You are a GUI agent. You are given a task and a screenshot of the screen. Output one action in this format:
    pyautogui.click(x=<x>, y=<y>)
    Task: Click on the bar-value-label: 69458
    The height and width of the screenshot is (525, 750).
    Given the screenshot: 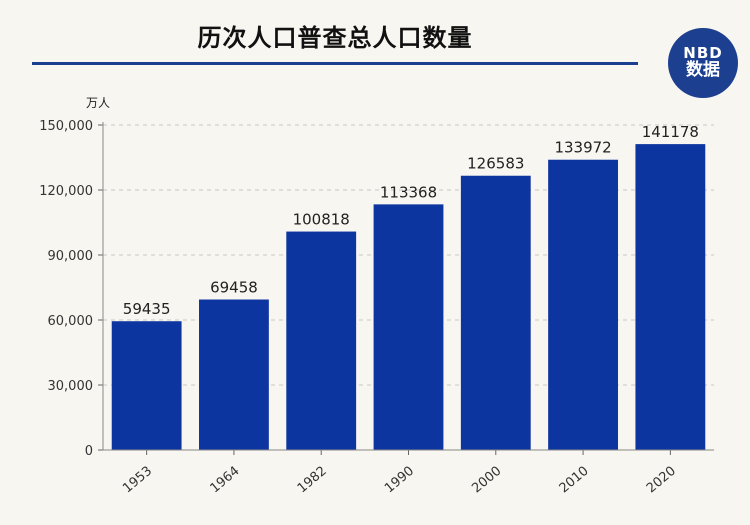 What is the action you would take?
    pyautogui.click(x=234, y=288)
    